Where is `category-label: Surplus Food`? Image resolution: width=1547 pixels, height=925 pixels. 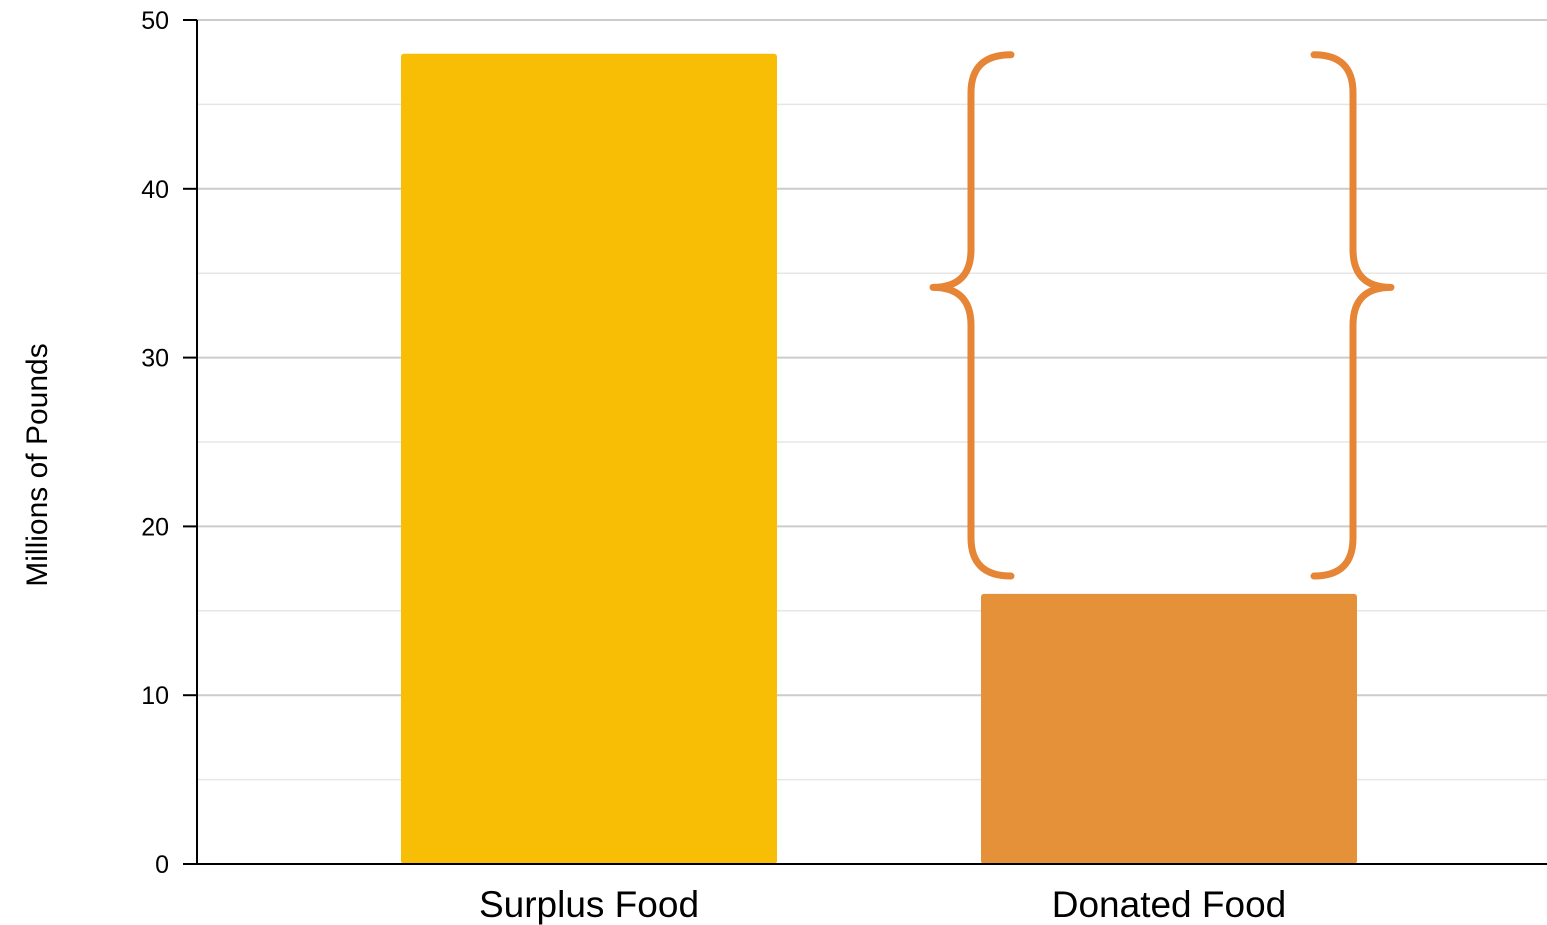
category-label: Surplus Food is located at coordinates (589, 904).